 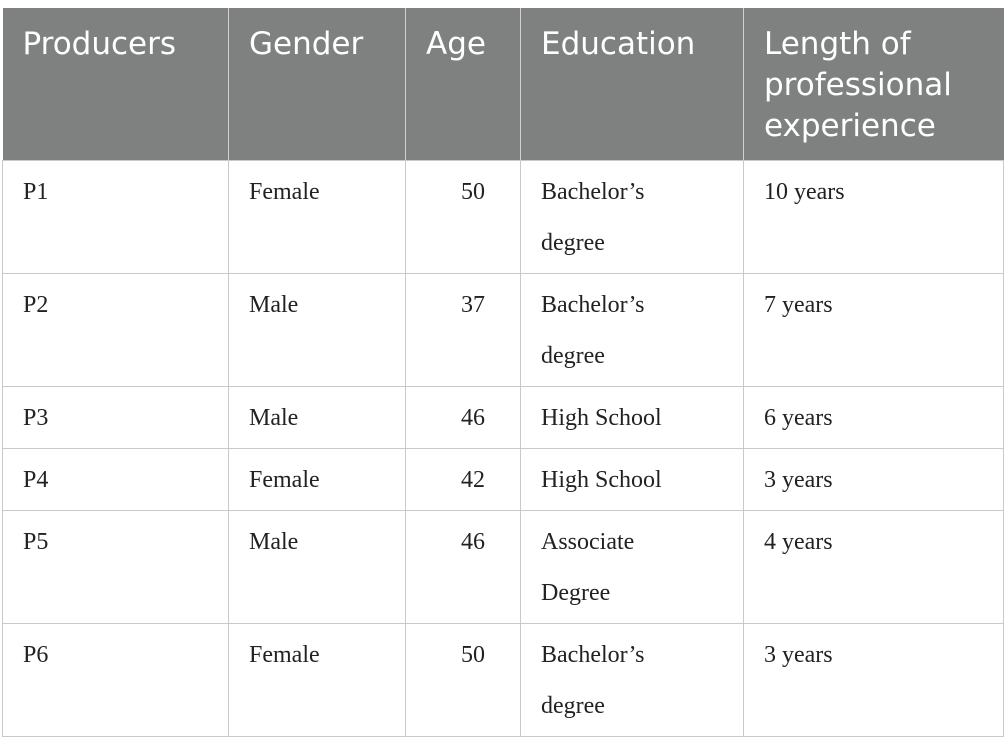 I want to click on table-cell: 10 years, so click(x=873, y=217).